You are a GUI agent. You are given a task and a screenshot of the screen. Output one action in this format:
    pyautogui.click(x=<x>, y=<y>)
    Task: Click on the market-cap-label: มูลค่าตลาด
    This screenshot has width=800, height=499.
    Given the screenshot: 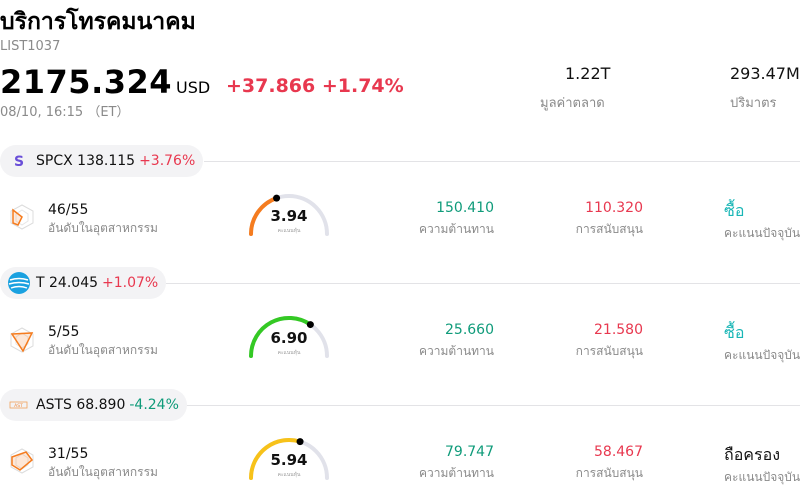 What is the action you would take?
    pyautogui.click(x=572, y=103)
    